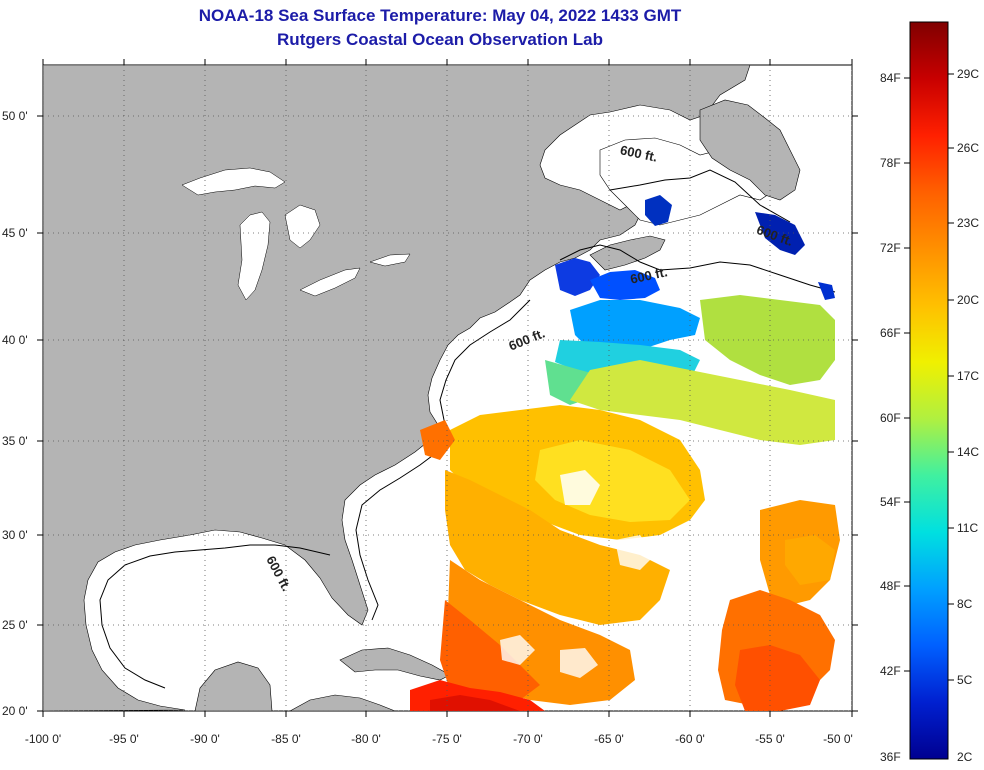  I want to click on colorbar-c-label: 29C, so click(968, 74).